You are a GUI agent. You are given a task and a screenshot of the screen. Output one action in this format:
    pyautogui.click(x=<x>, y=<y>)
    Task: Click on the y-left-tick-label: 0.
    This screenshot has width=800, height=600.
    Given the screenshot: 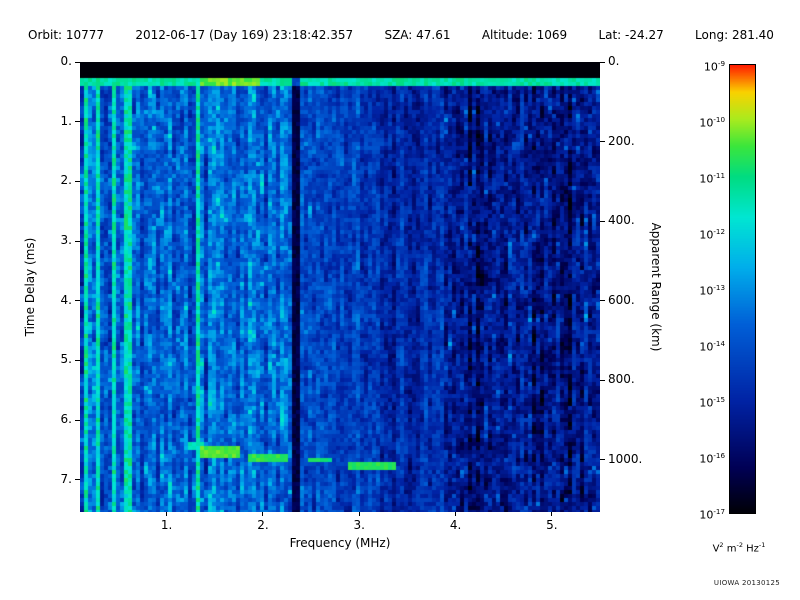 What is the action you would take?
    pyautogui.click(x=66, y=61)
    